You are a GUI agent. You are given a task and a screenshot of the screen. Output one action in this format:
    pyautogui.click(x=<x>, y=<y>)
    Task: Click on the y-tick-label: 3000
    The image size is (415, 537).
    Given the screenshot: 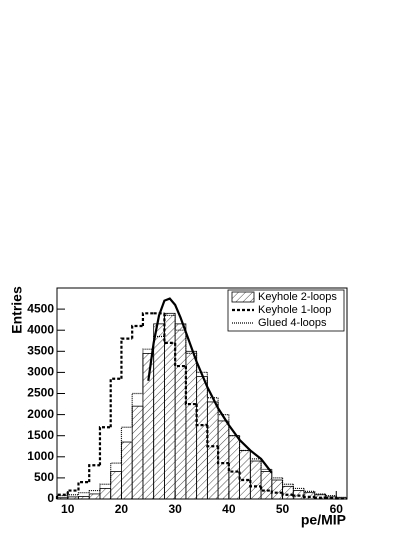 What is the action you would take?
    pyautogui.click(x=40, y=372)
    